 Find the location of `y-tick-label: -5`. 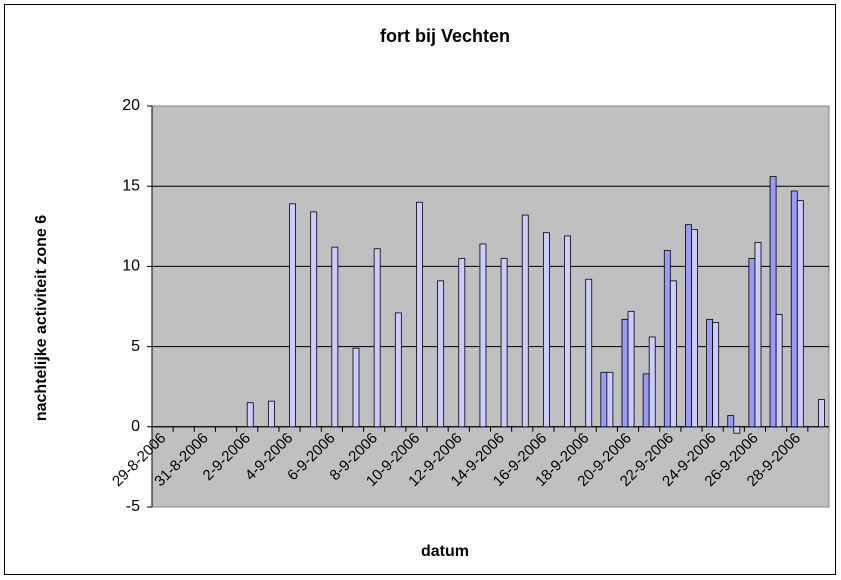

y-tick-label: -5 is located at coordinates (133, 506).